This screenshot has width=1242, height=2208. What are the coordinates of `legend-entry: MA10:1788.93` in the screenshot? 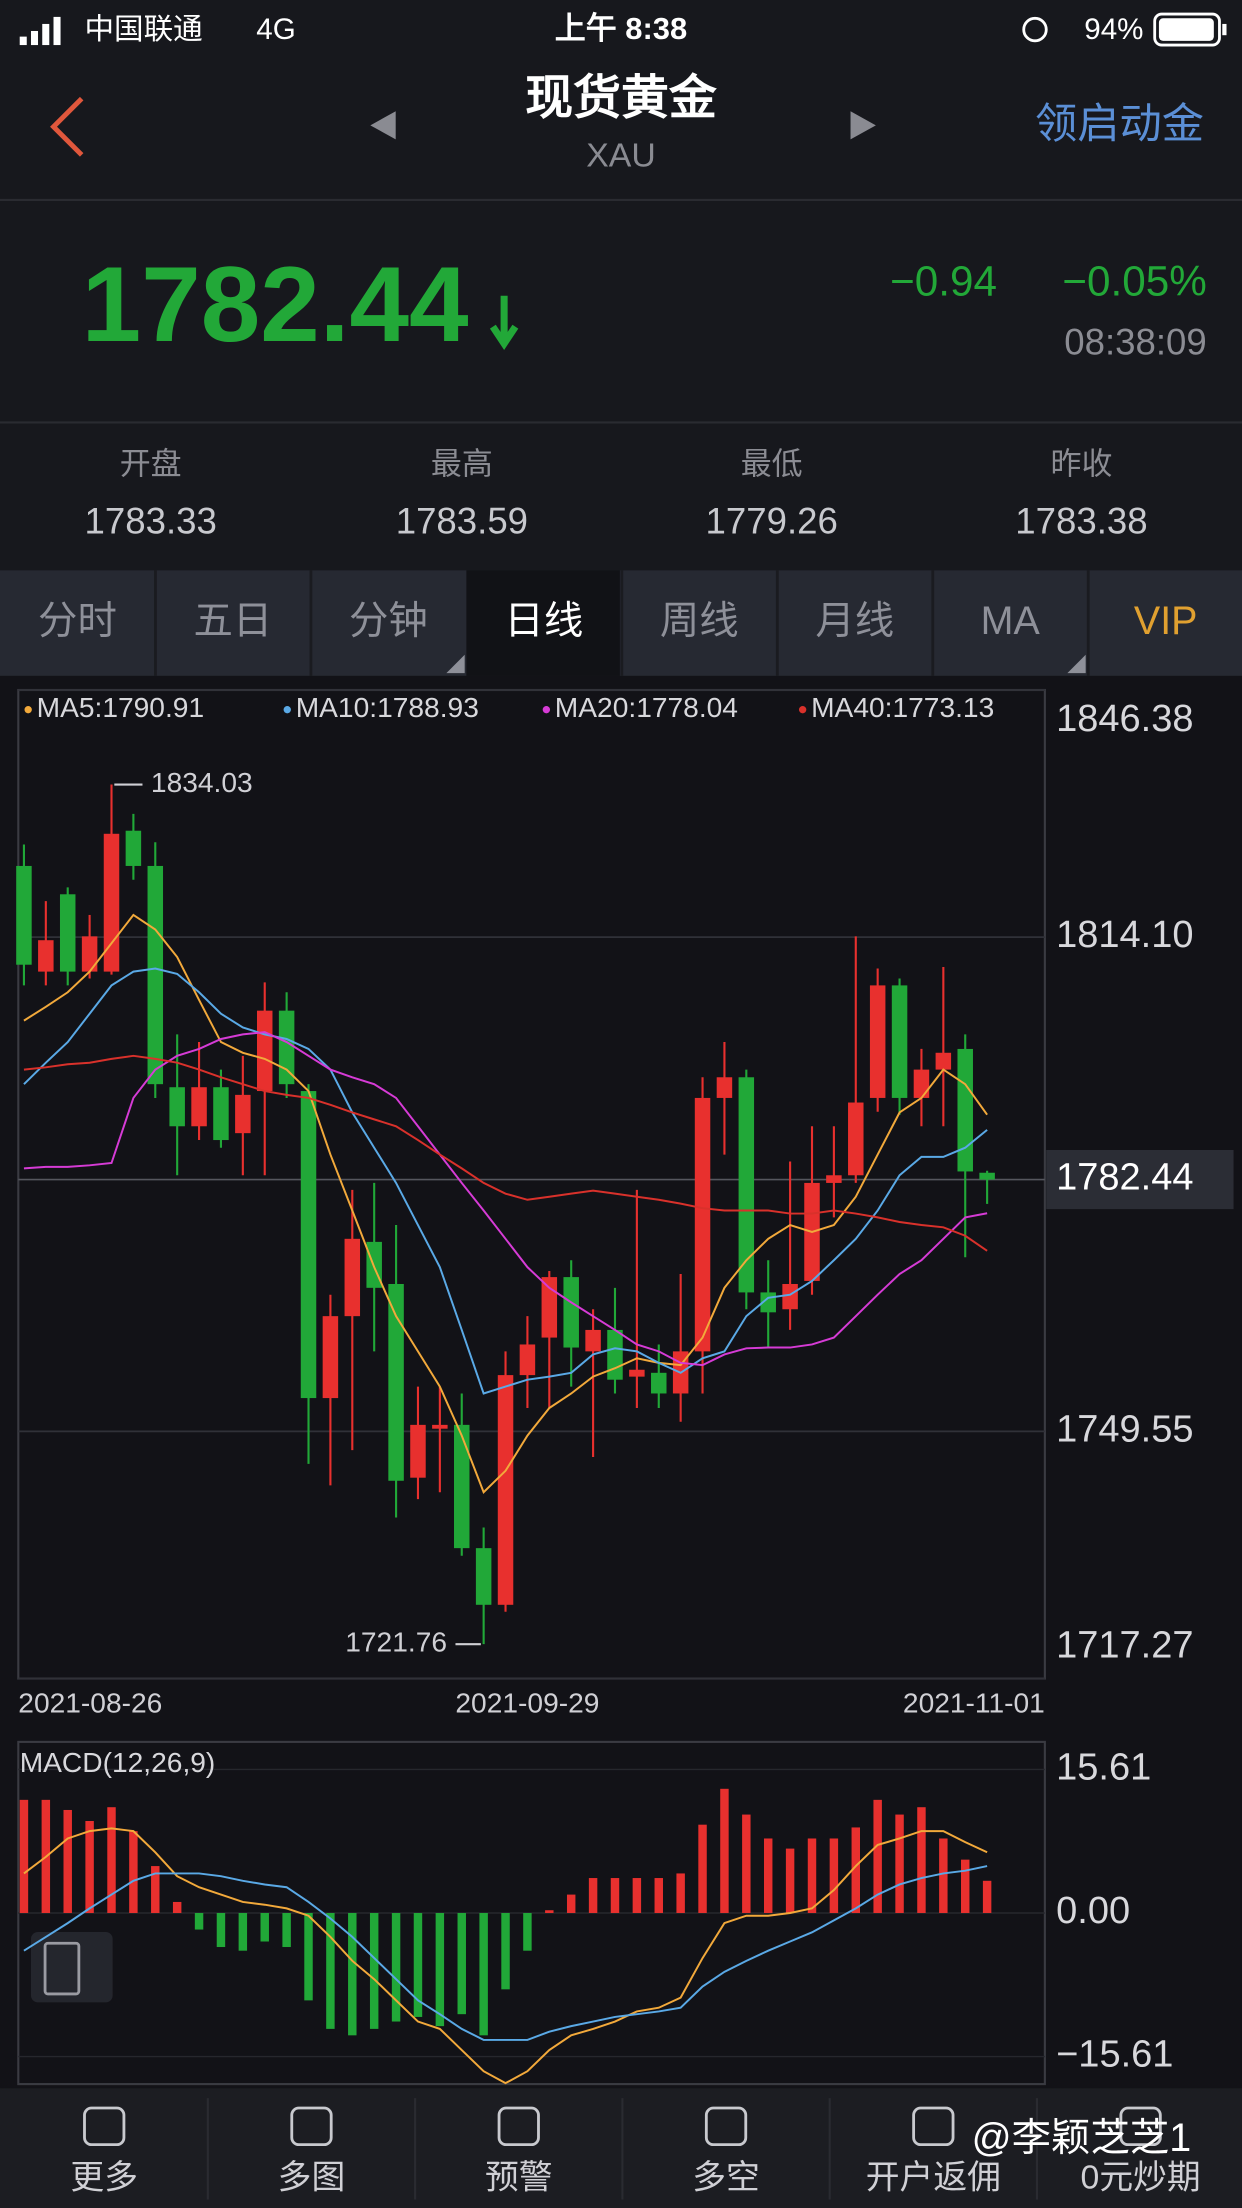 It's located at (387, 707).